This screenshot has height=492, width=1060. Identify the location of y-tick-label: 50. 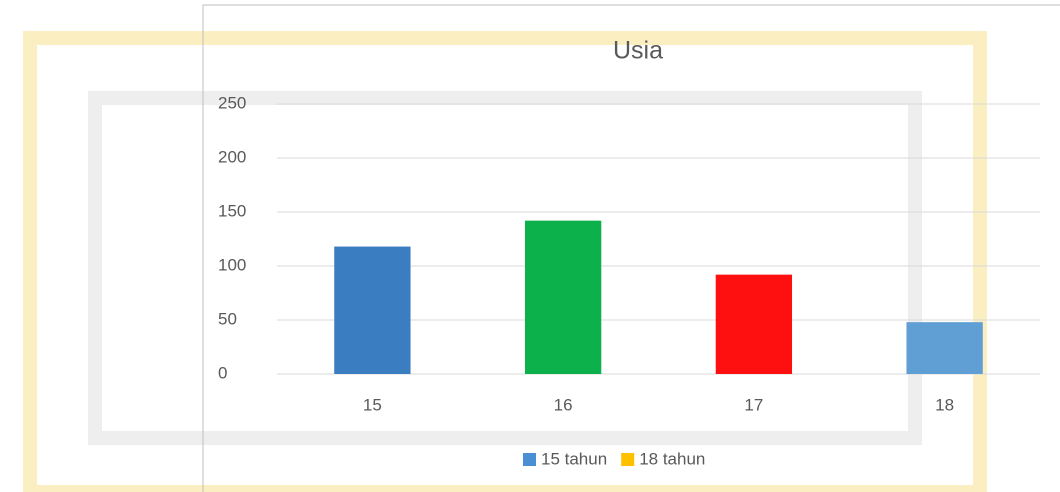
(227, 318).